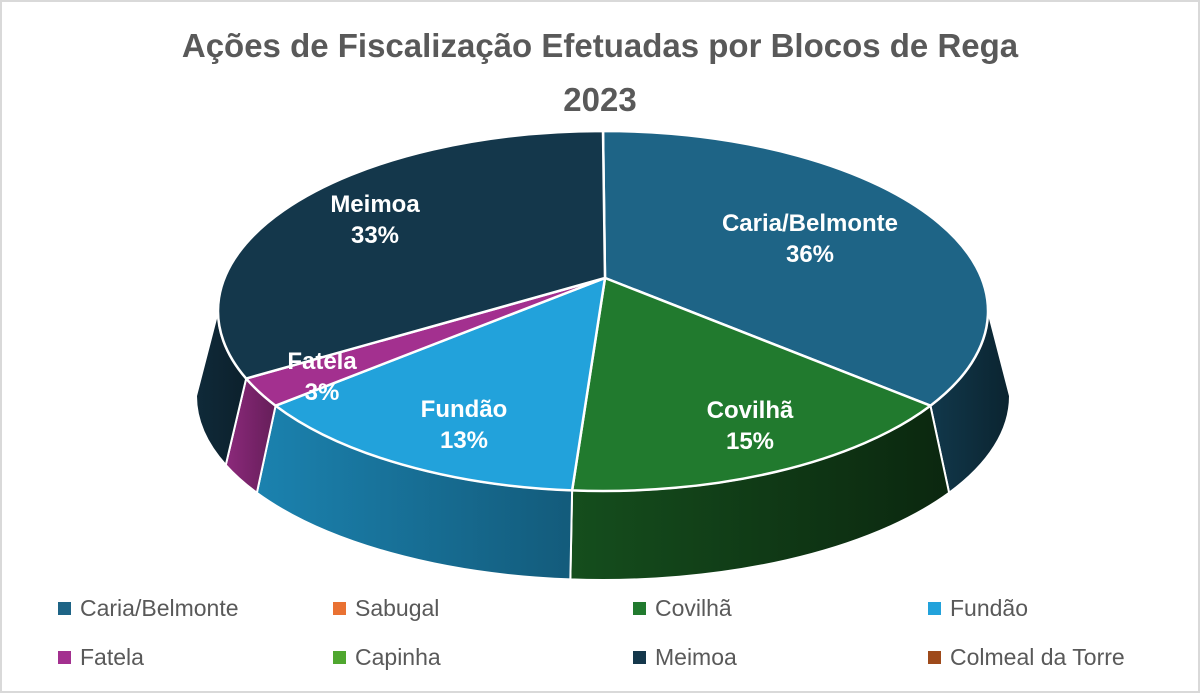 The width and height of the screenshot is (1200, 693). I want to click on legend-item-meimoa: Meimoa, so click(685, 657).